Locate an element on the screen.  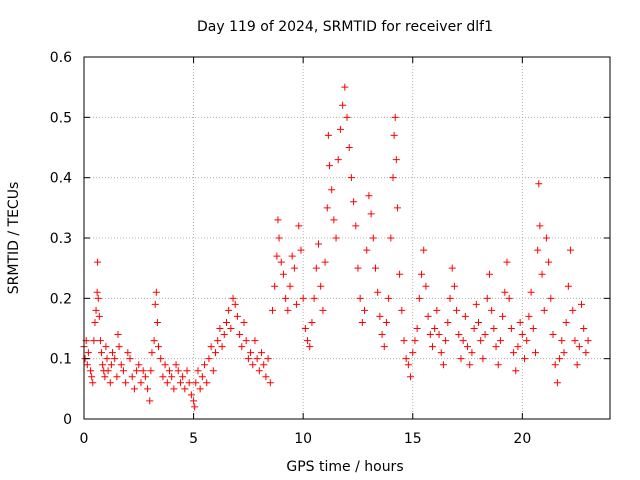
y-tick-label: 0.1 is located at coordinates (61, 360).